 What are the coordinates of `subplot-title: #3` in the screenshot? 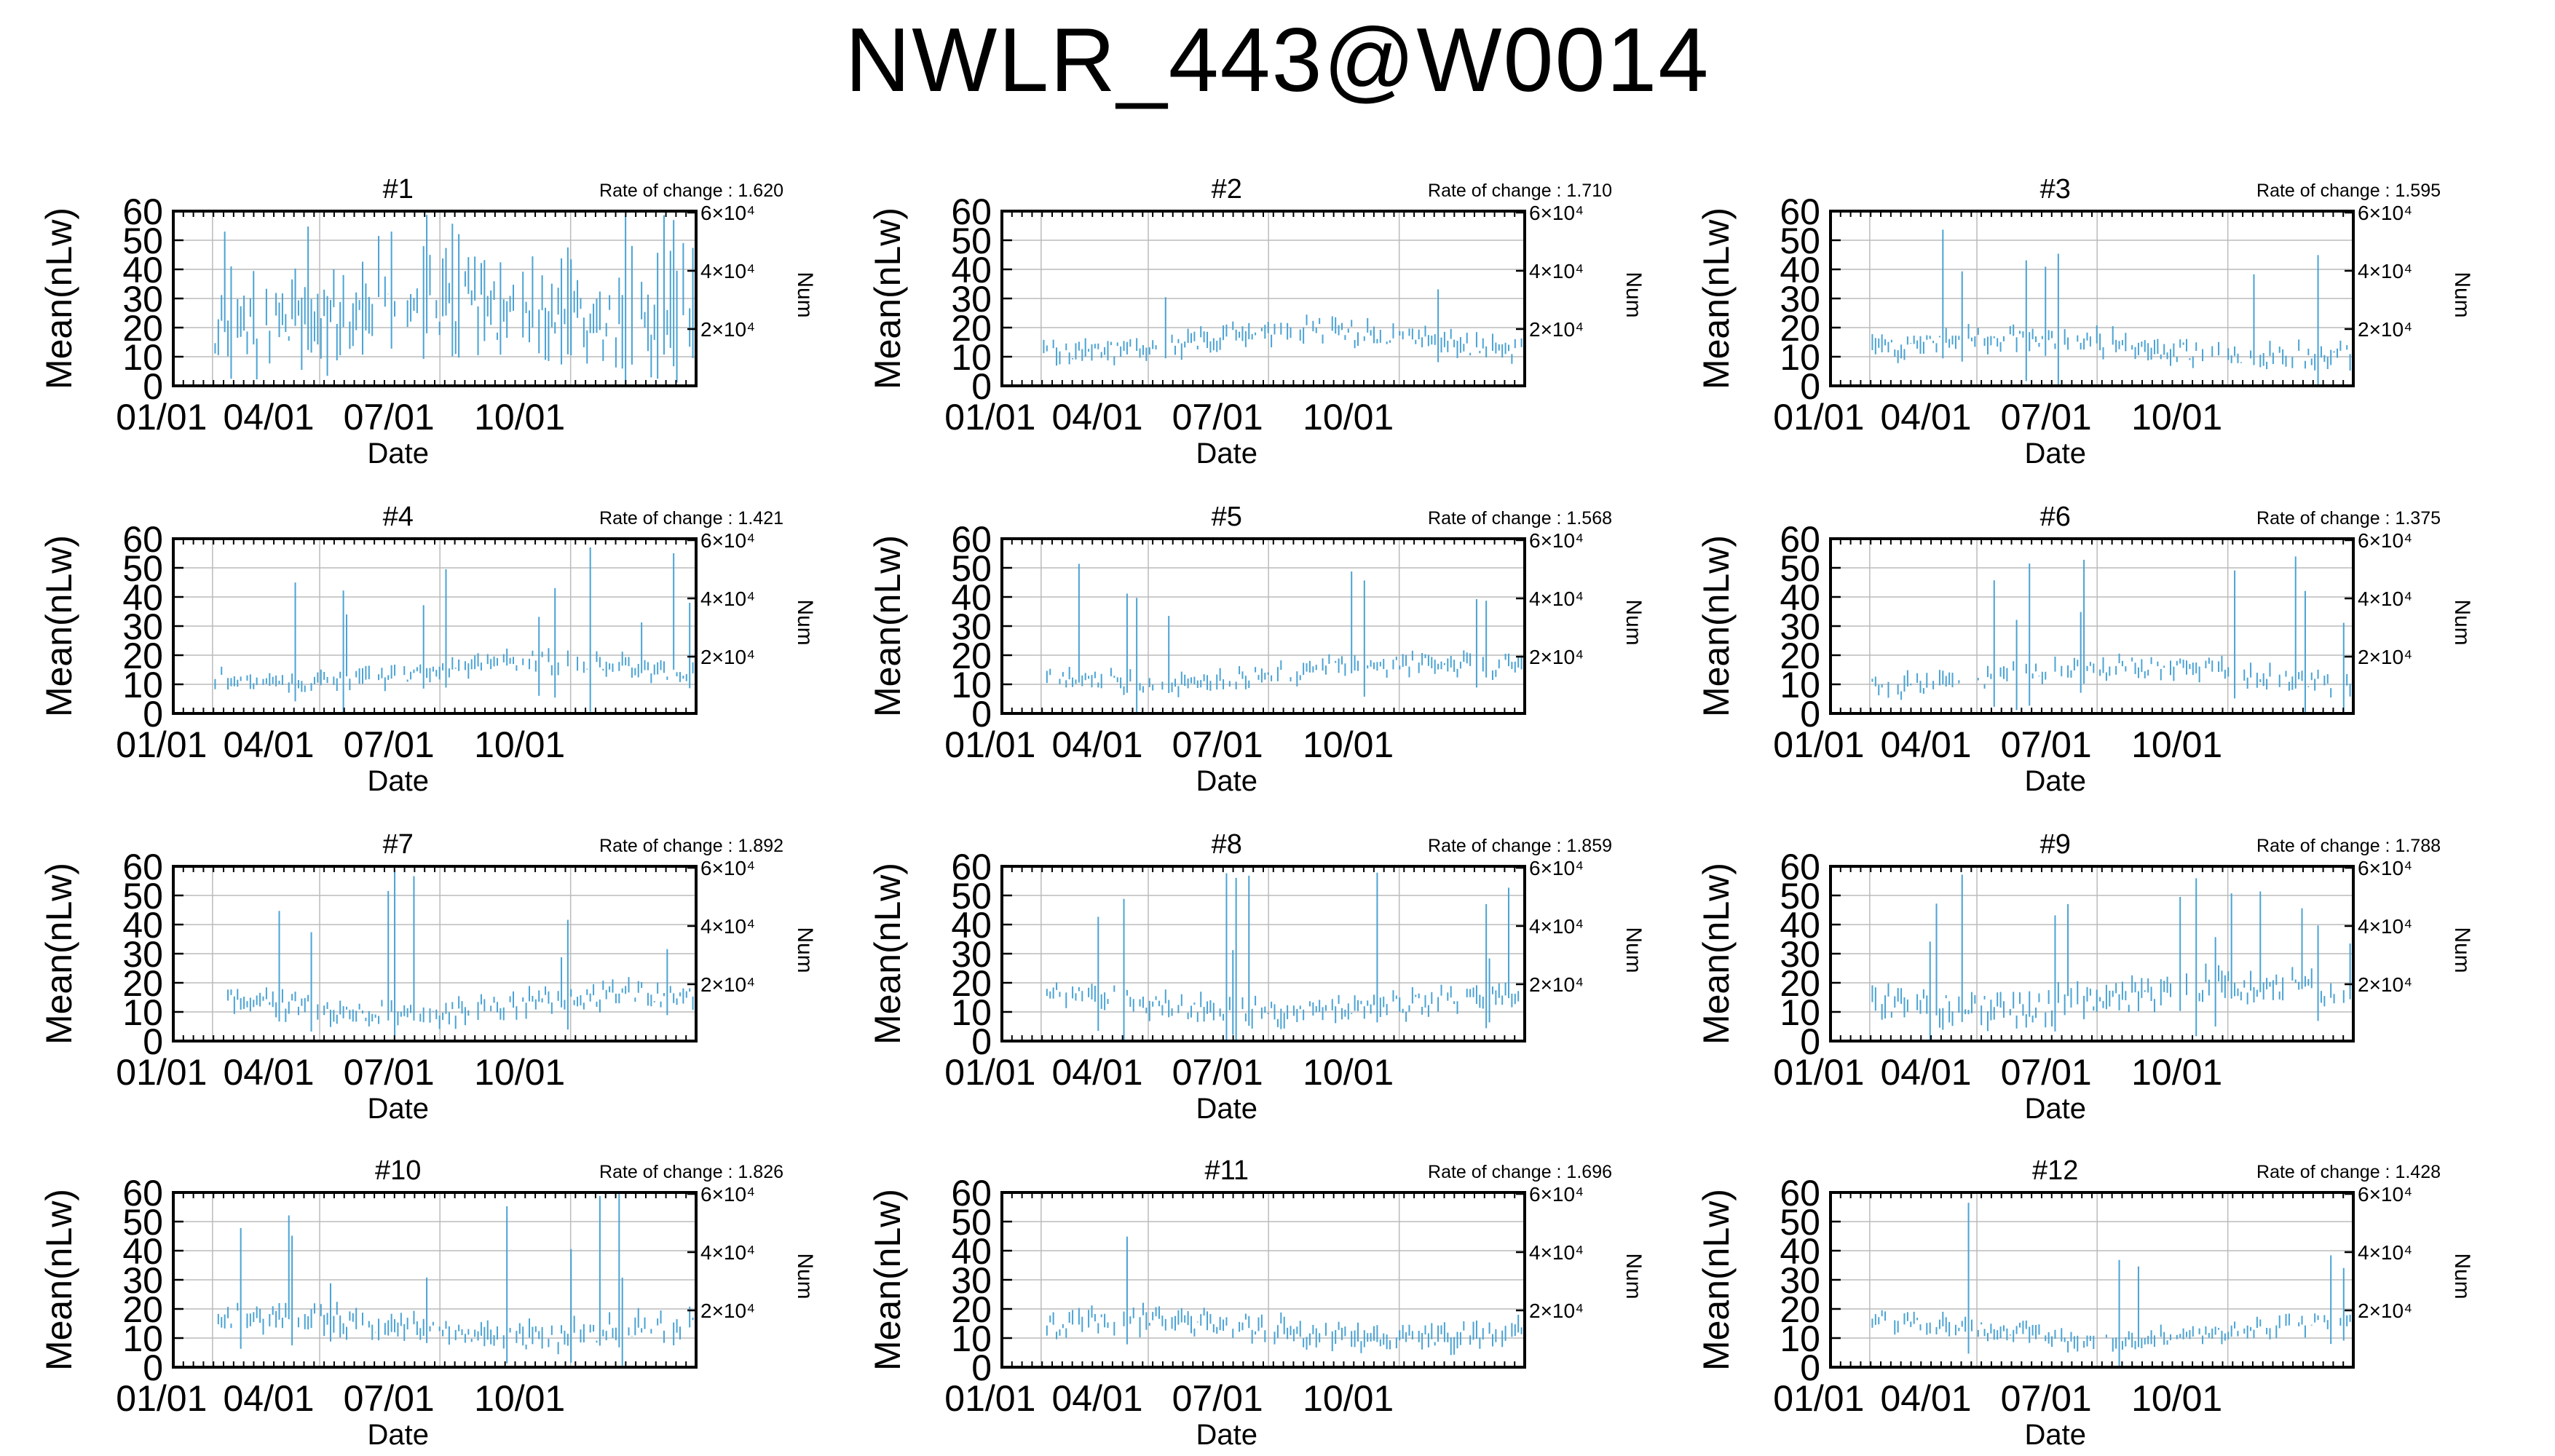 It's located at (2055, 189).